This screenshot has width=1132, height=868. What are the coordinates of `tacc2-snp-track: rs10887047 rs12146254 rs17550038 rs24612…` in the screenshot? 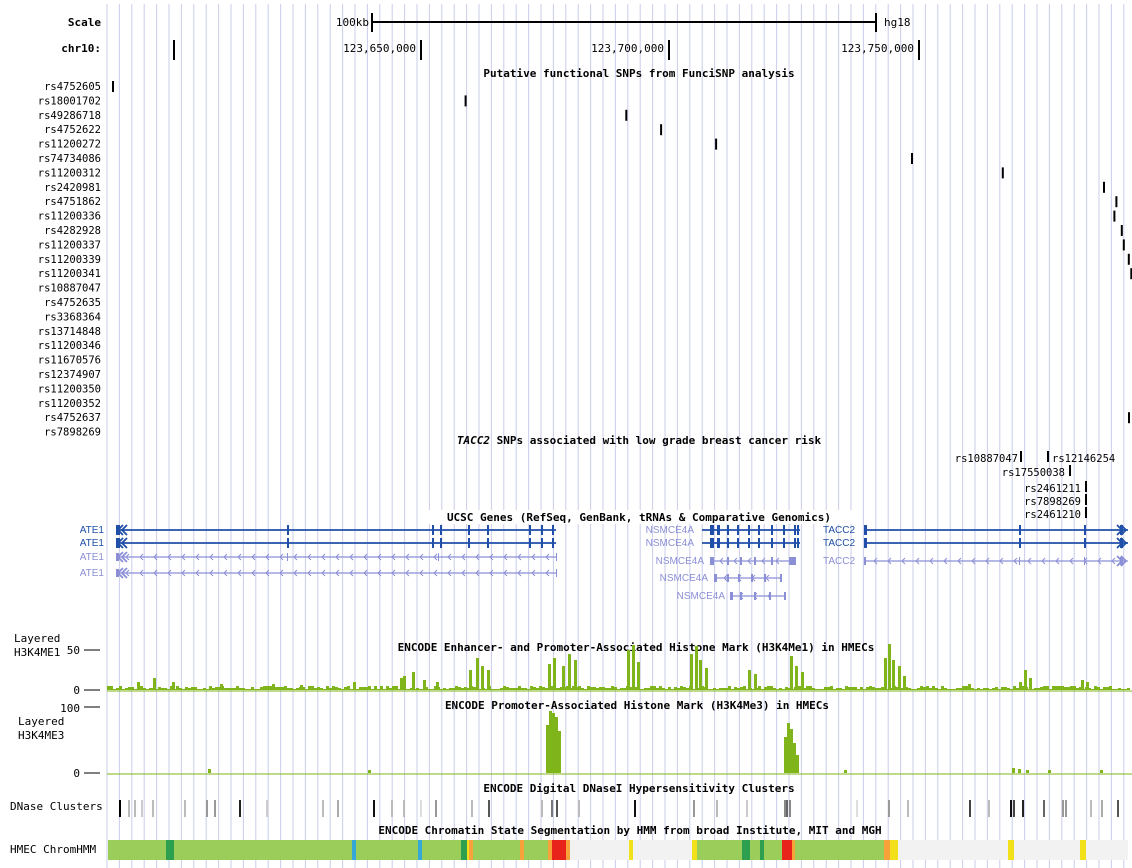 It's located at (1035, 486).